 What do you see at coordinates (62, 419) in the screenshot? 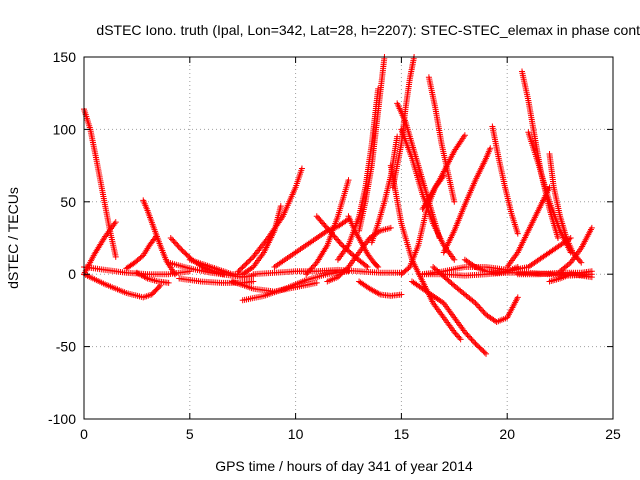
I see `y-tick-label: -100` at bounding box center [62, 419].